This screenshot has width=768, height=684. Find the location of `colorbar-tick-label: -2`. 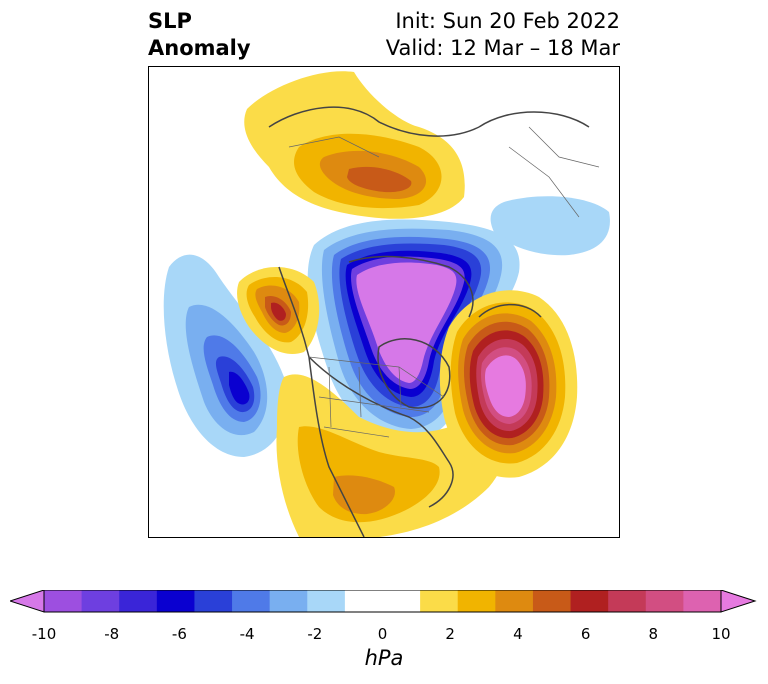

colorbar-tick-label: -2 is located at coordinates (315, 634).